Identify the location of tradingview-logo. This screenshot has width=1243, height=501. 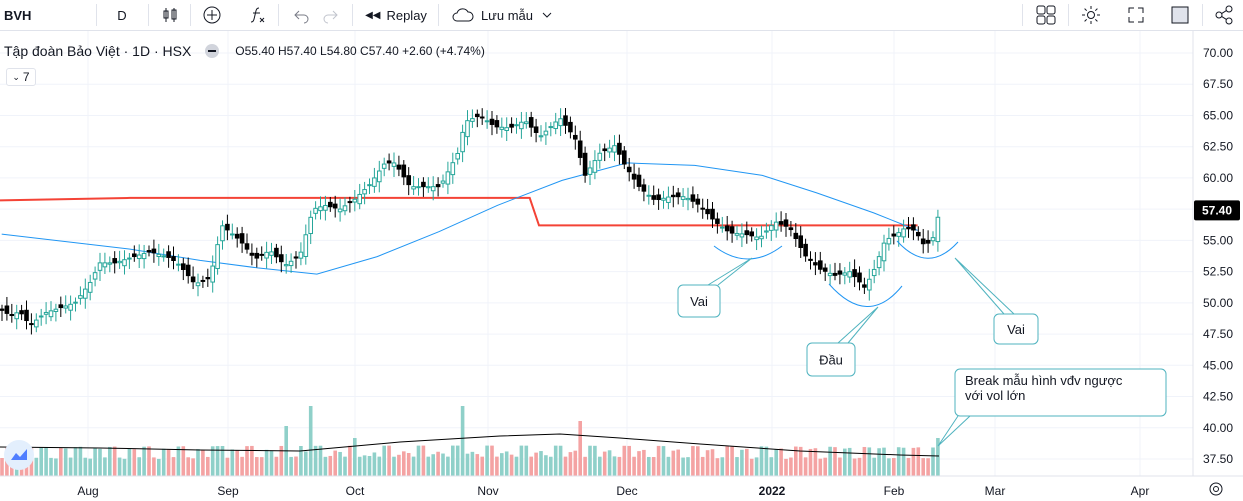
(19, 455).